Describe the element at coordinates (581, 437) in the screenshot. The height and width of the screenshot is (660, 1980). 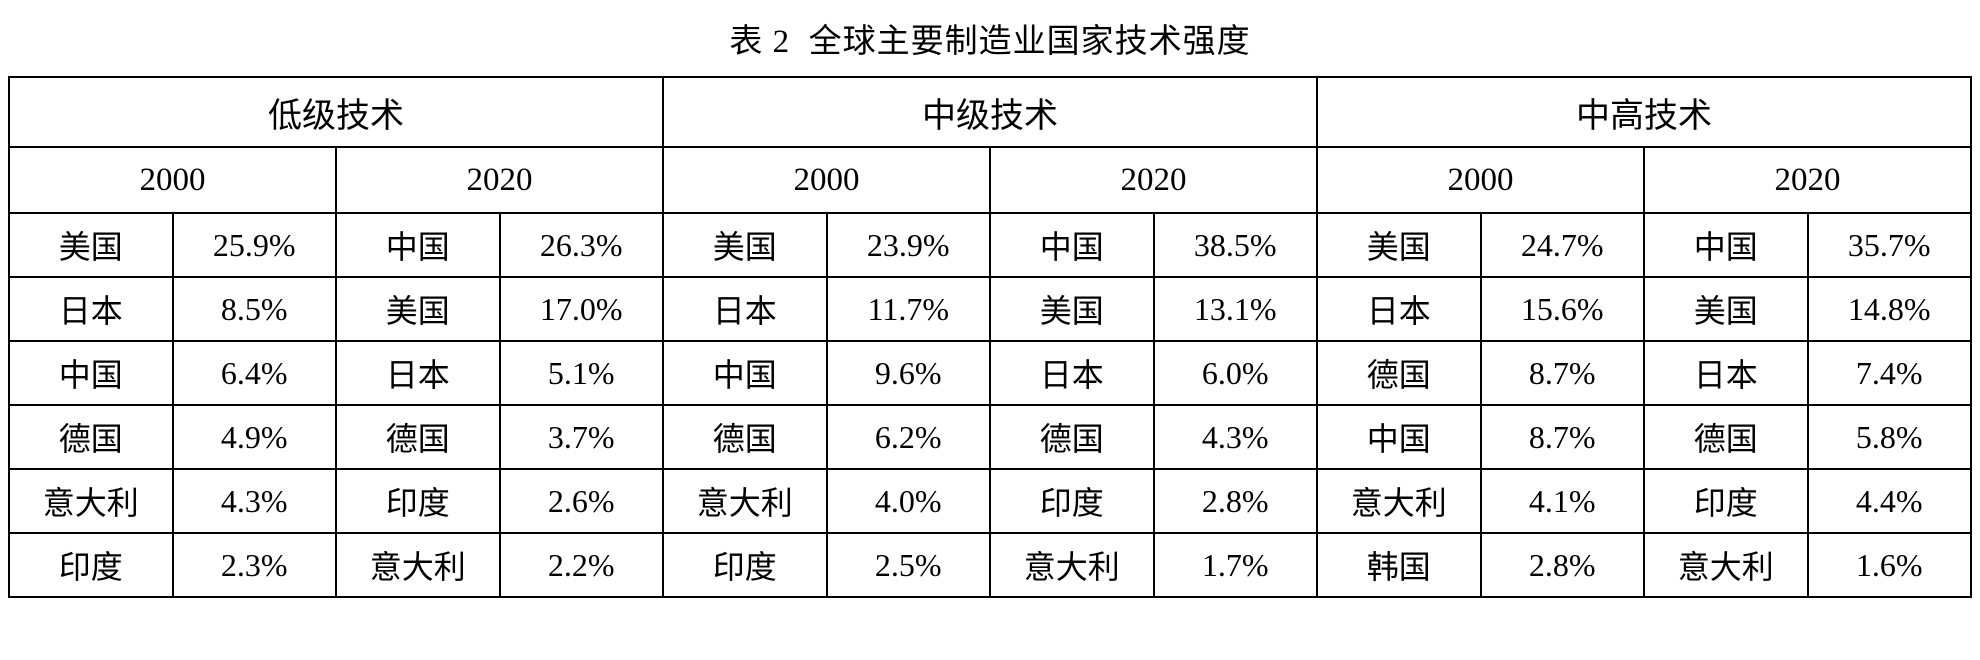
I see `value-cell: 3.7%` at that location.